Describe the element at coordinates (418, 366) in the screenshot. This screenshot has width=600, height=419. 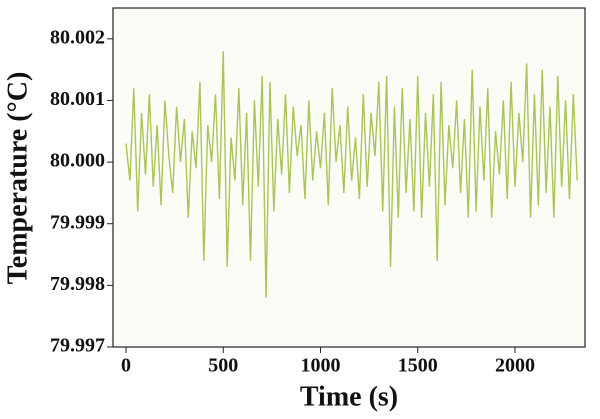
I see `x-tick-label: 1500` at that location.